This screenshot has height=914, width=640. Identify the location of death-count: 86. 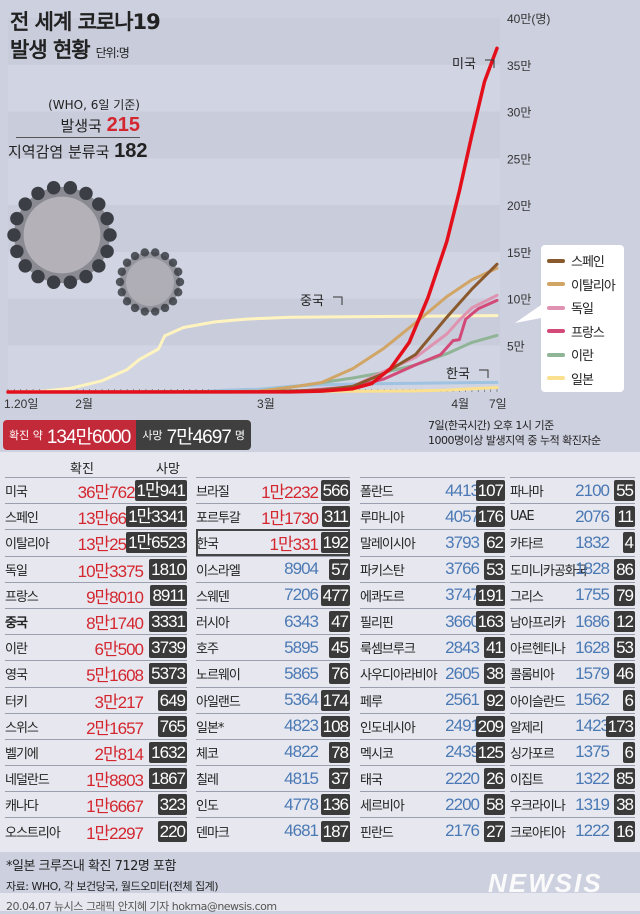
(624, 569).